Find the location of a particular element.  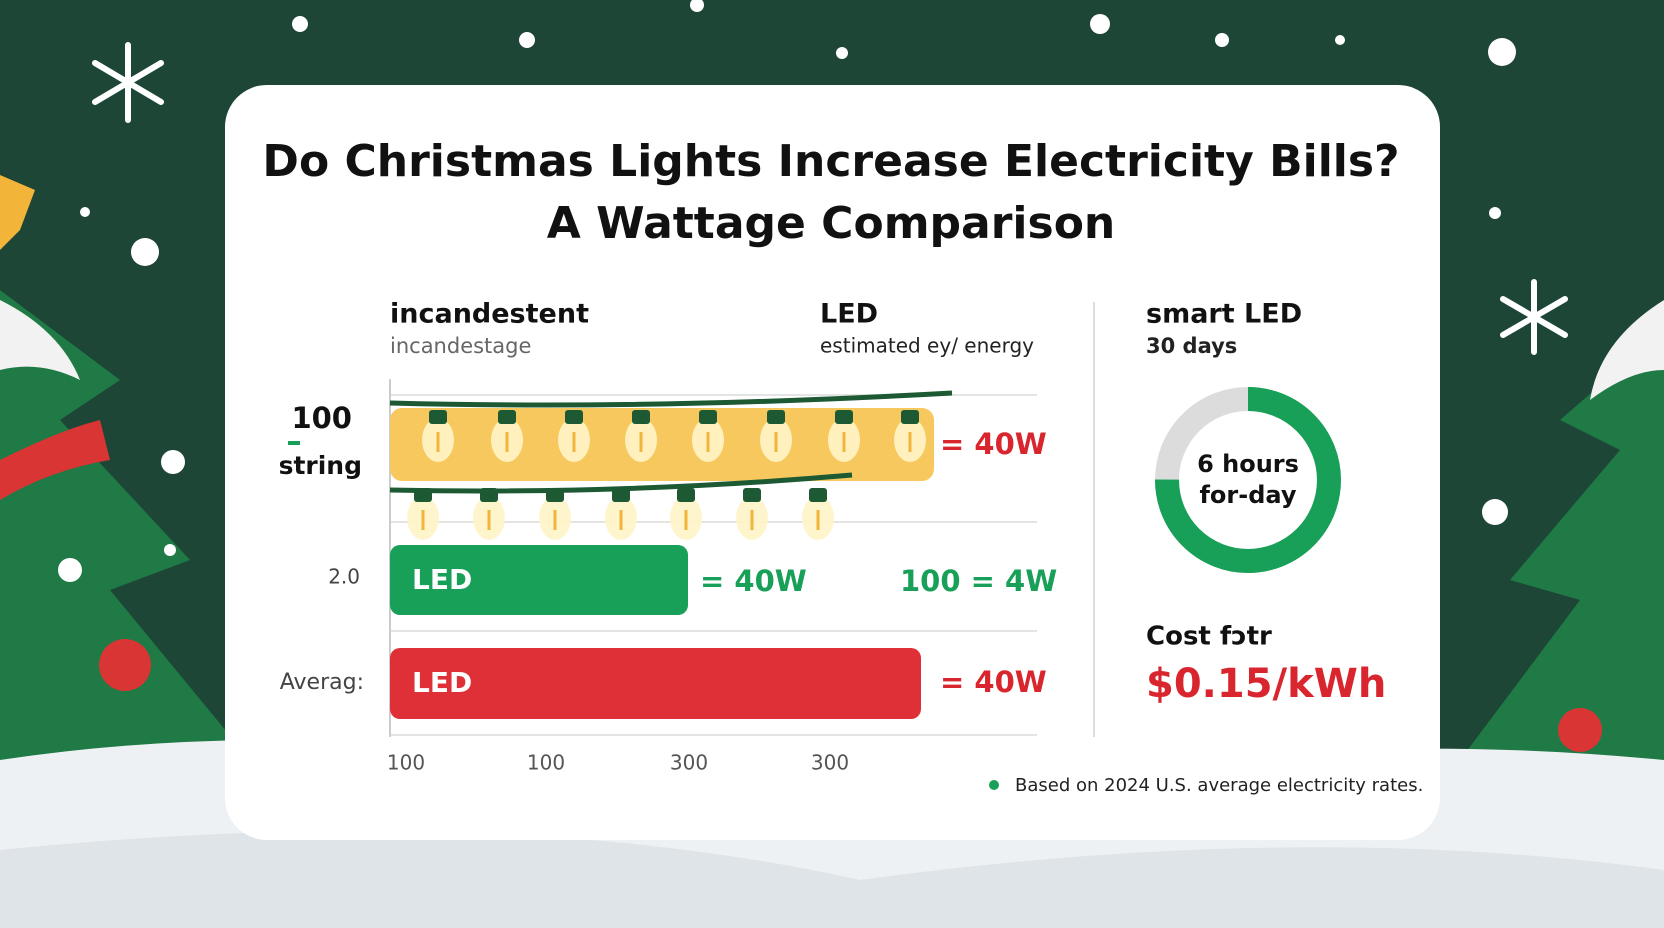

bullet is located at coordinates (994, 785).